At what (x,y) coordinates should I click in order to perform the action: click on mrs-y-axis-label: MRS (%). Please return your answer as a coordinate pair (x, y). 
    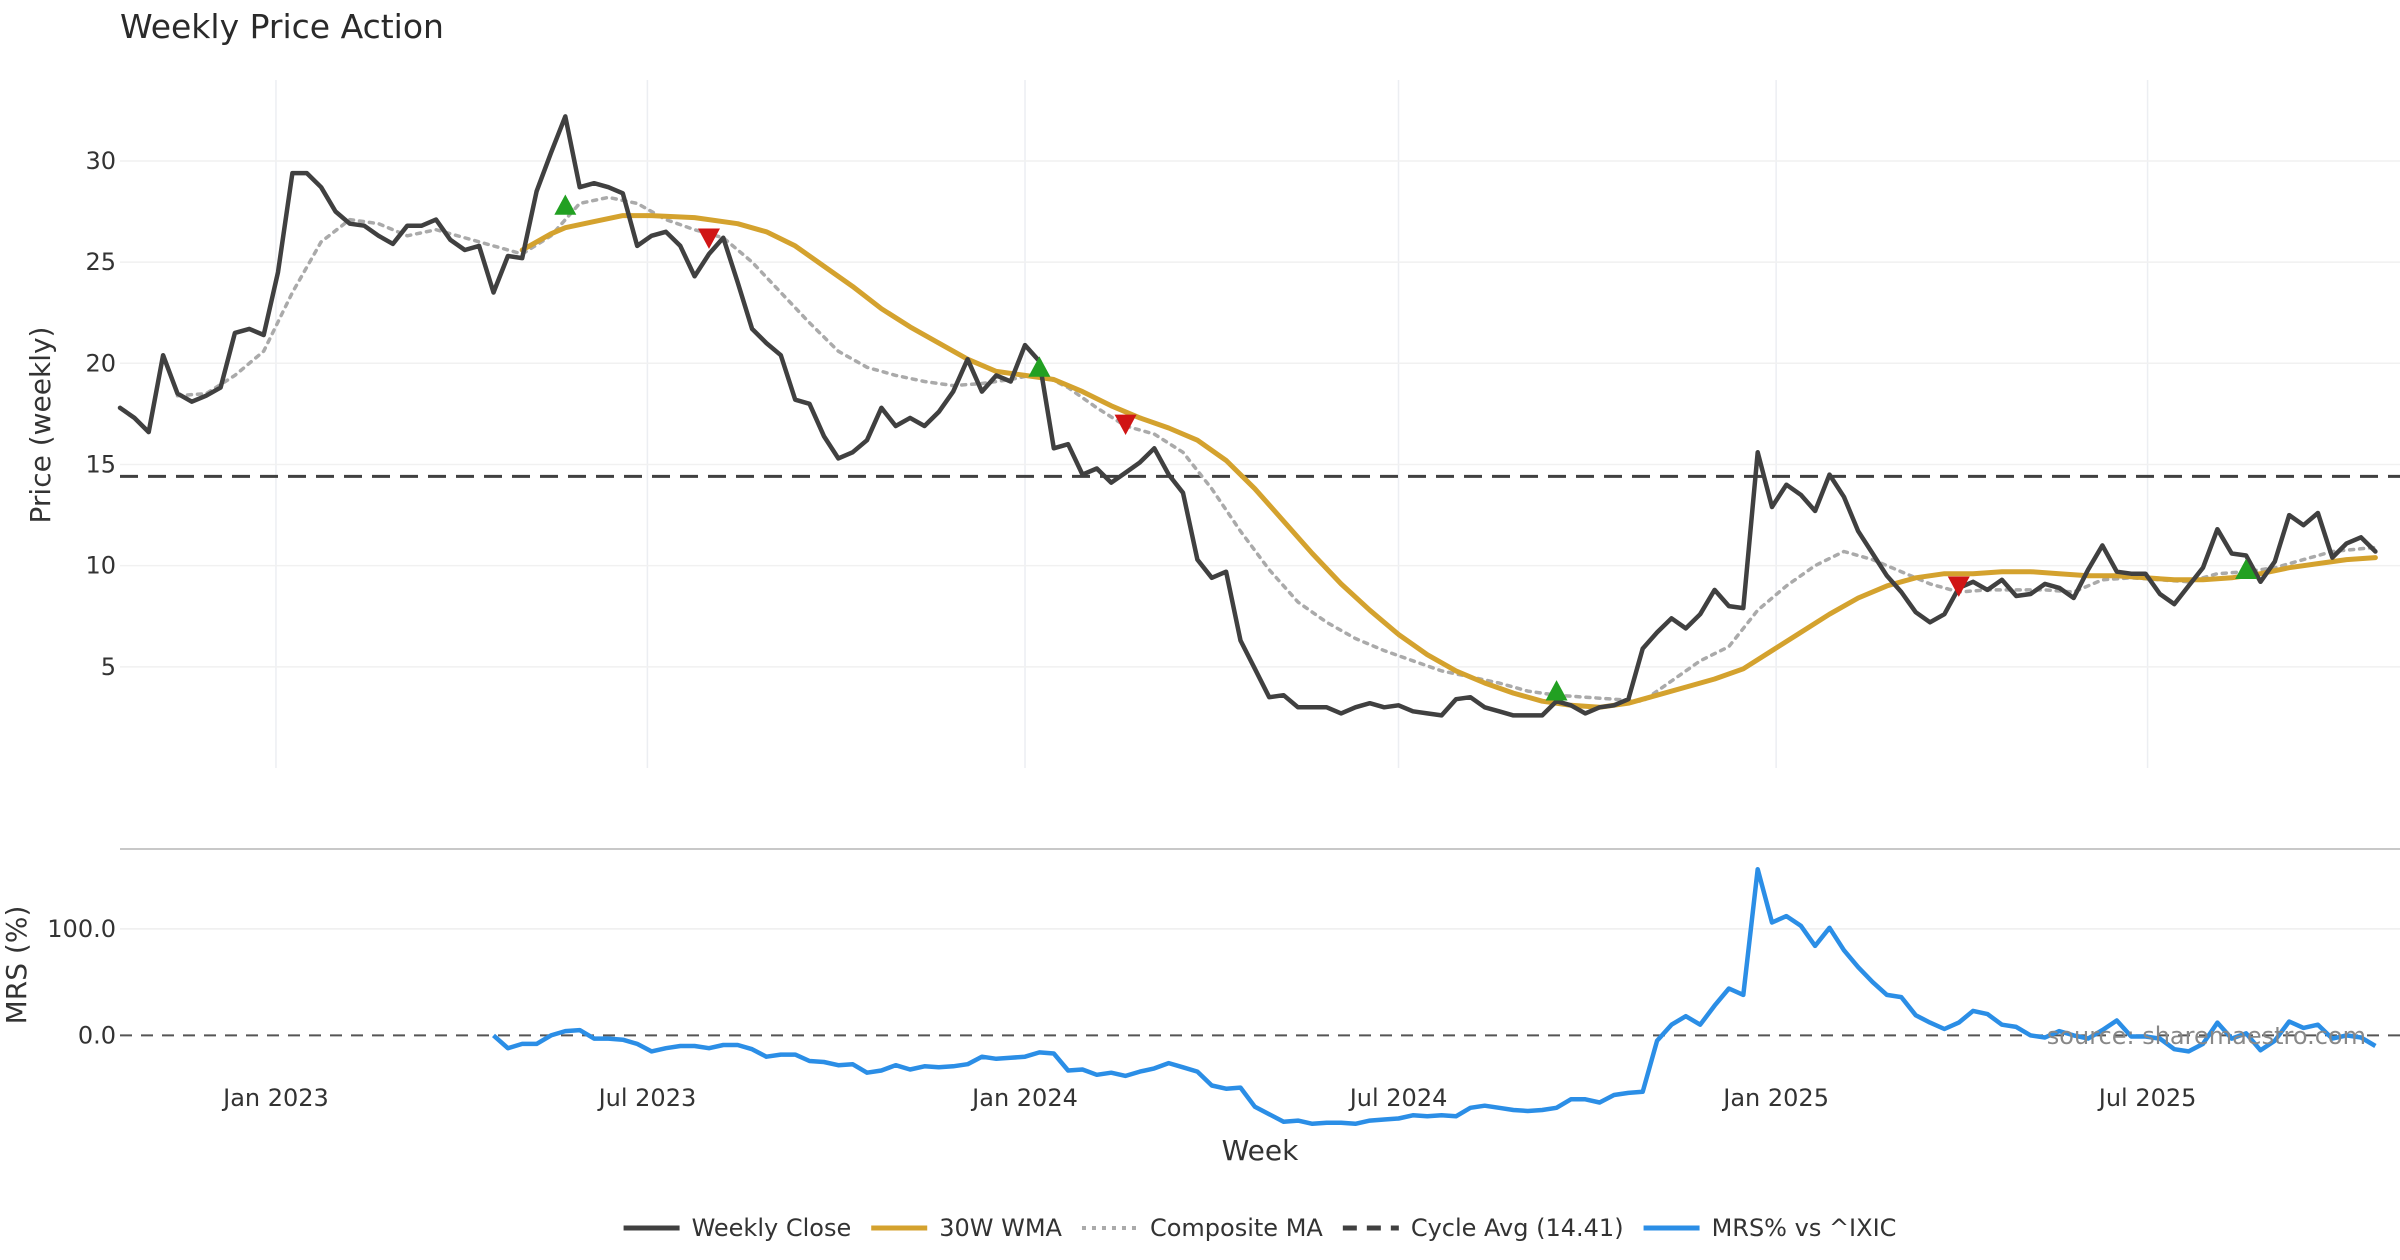
    Looking at the image, I should click on (16, 965).